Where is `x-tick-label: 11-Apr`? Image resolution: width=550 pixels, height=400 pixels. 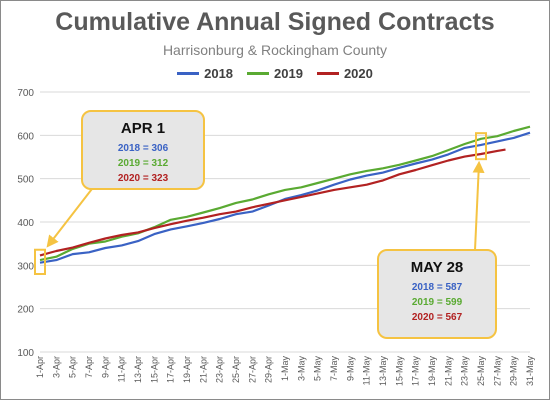
x-tick-label: 11-Apr is located at coordinates (122, 369).